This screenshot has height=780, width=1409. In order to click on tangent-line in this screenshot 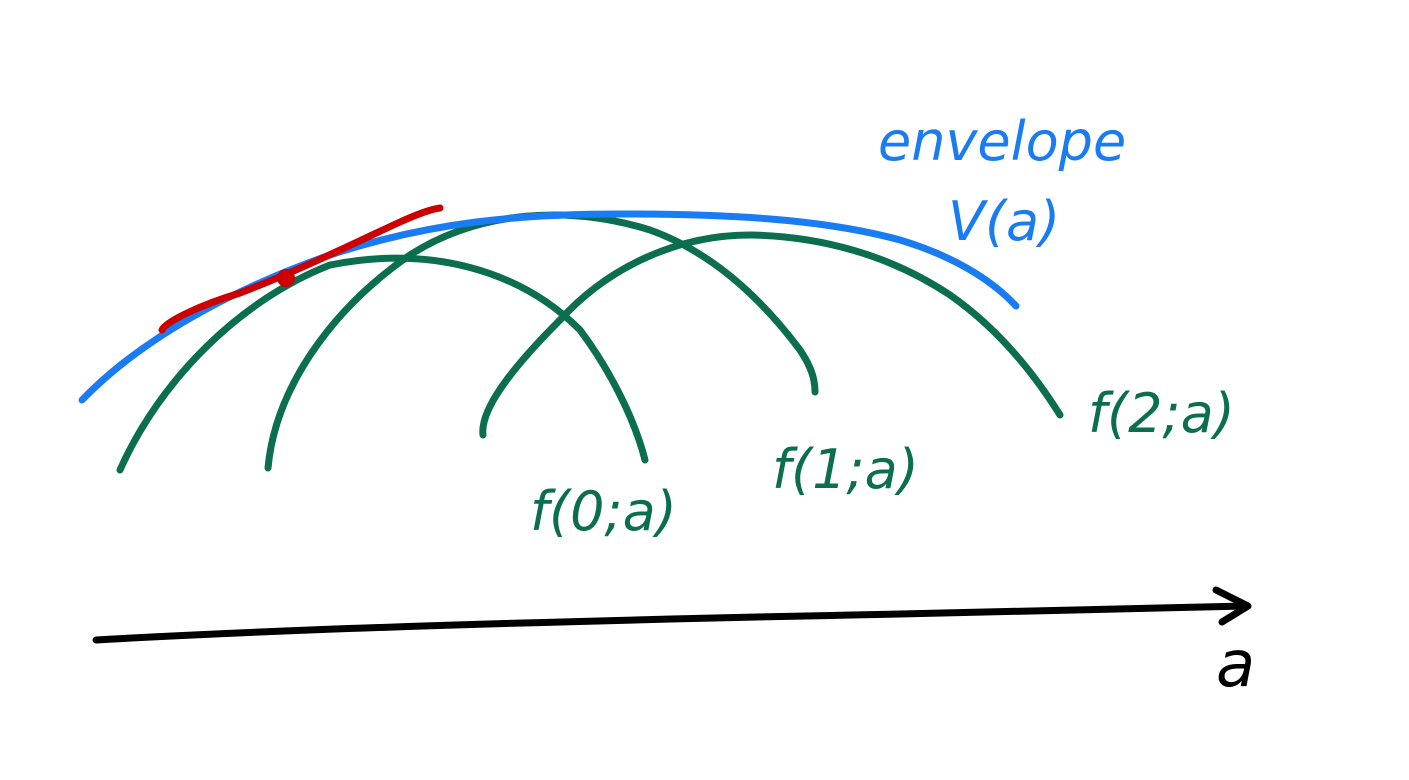, I will do `click(301, 269)`.